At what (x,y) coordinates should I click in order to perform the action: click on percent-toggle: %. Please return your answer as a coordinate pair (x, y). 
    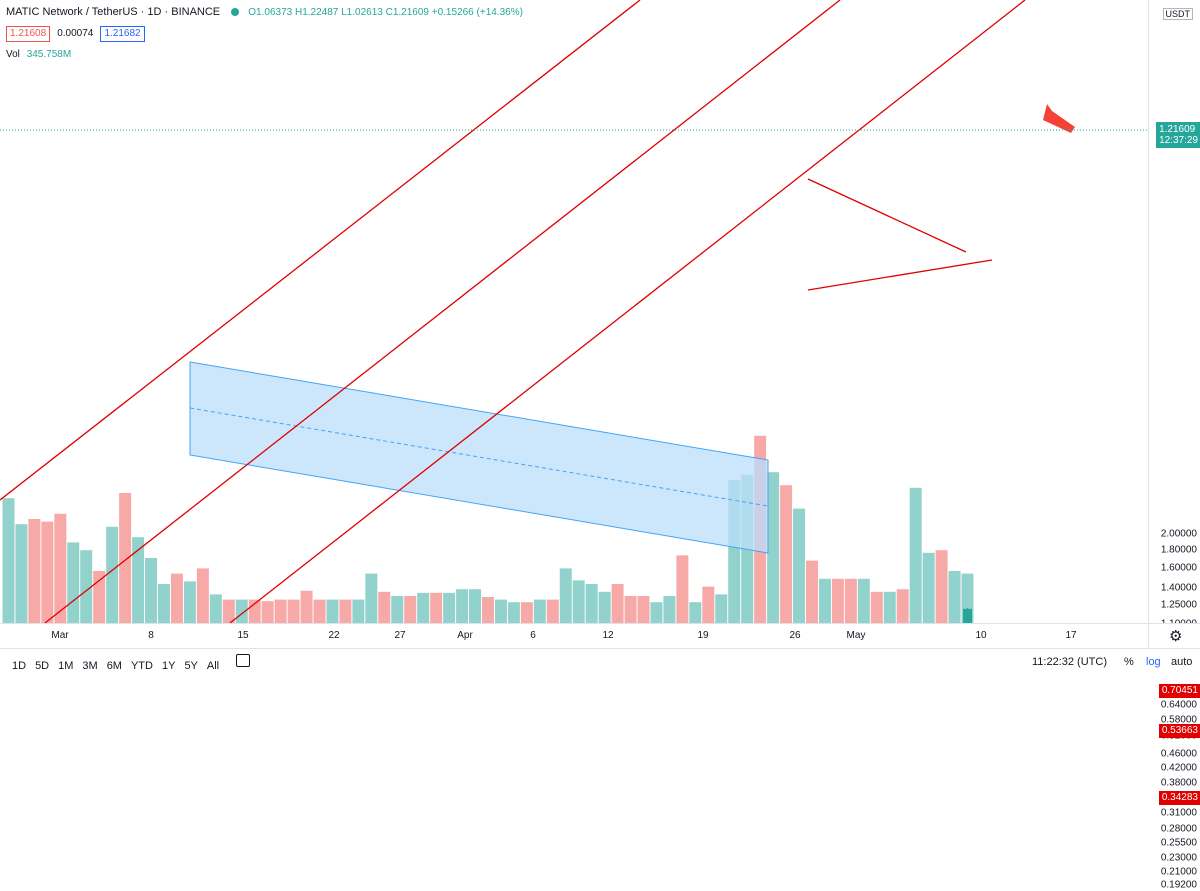
    Looking at the image, I should click on (1129, 662).